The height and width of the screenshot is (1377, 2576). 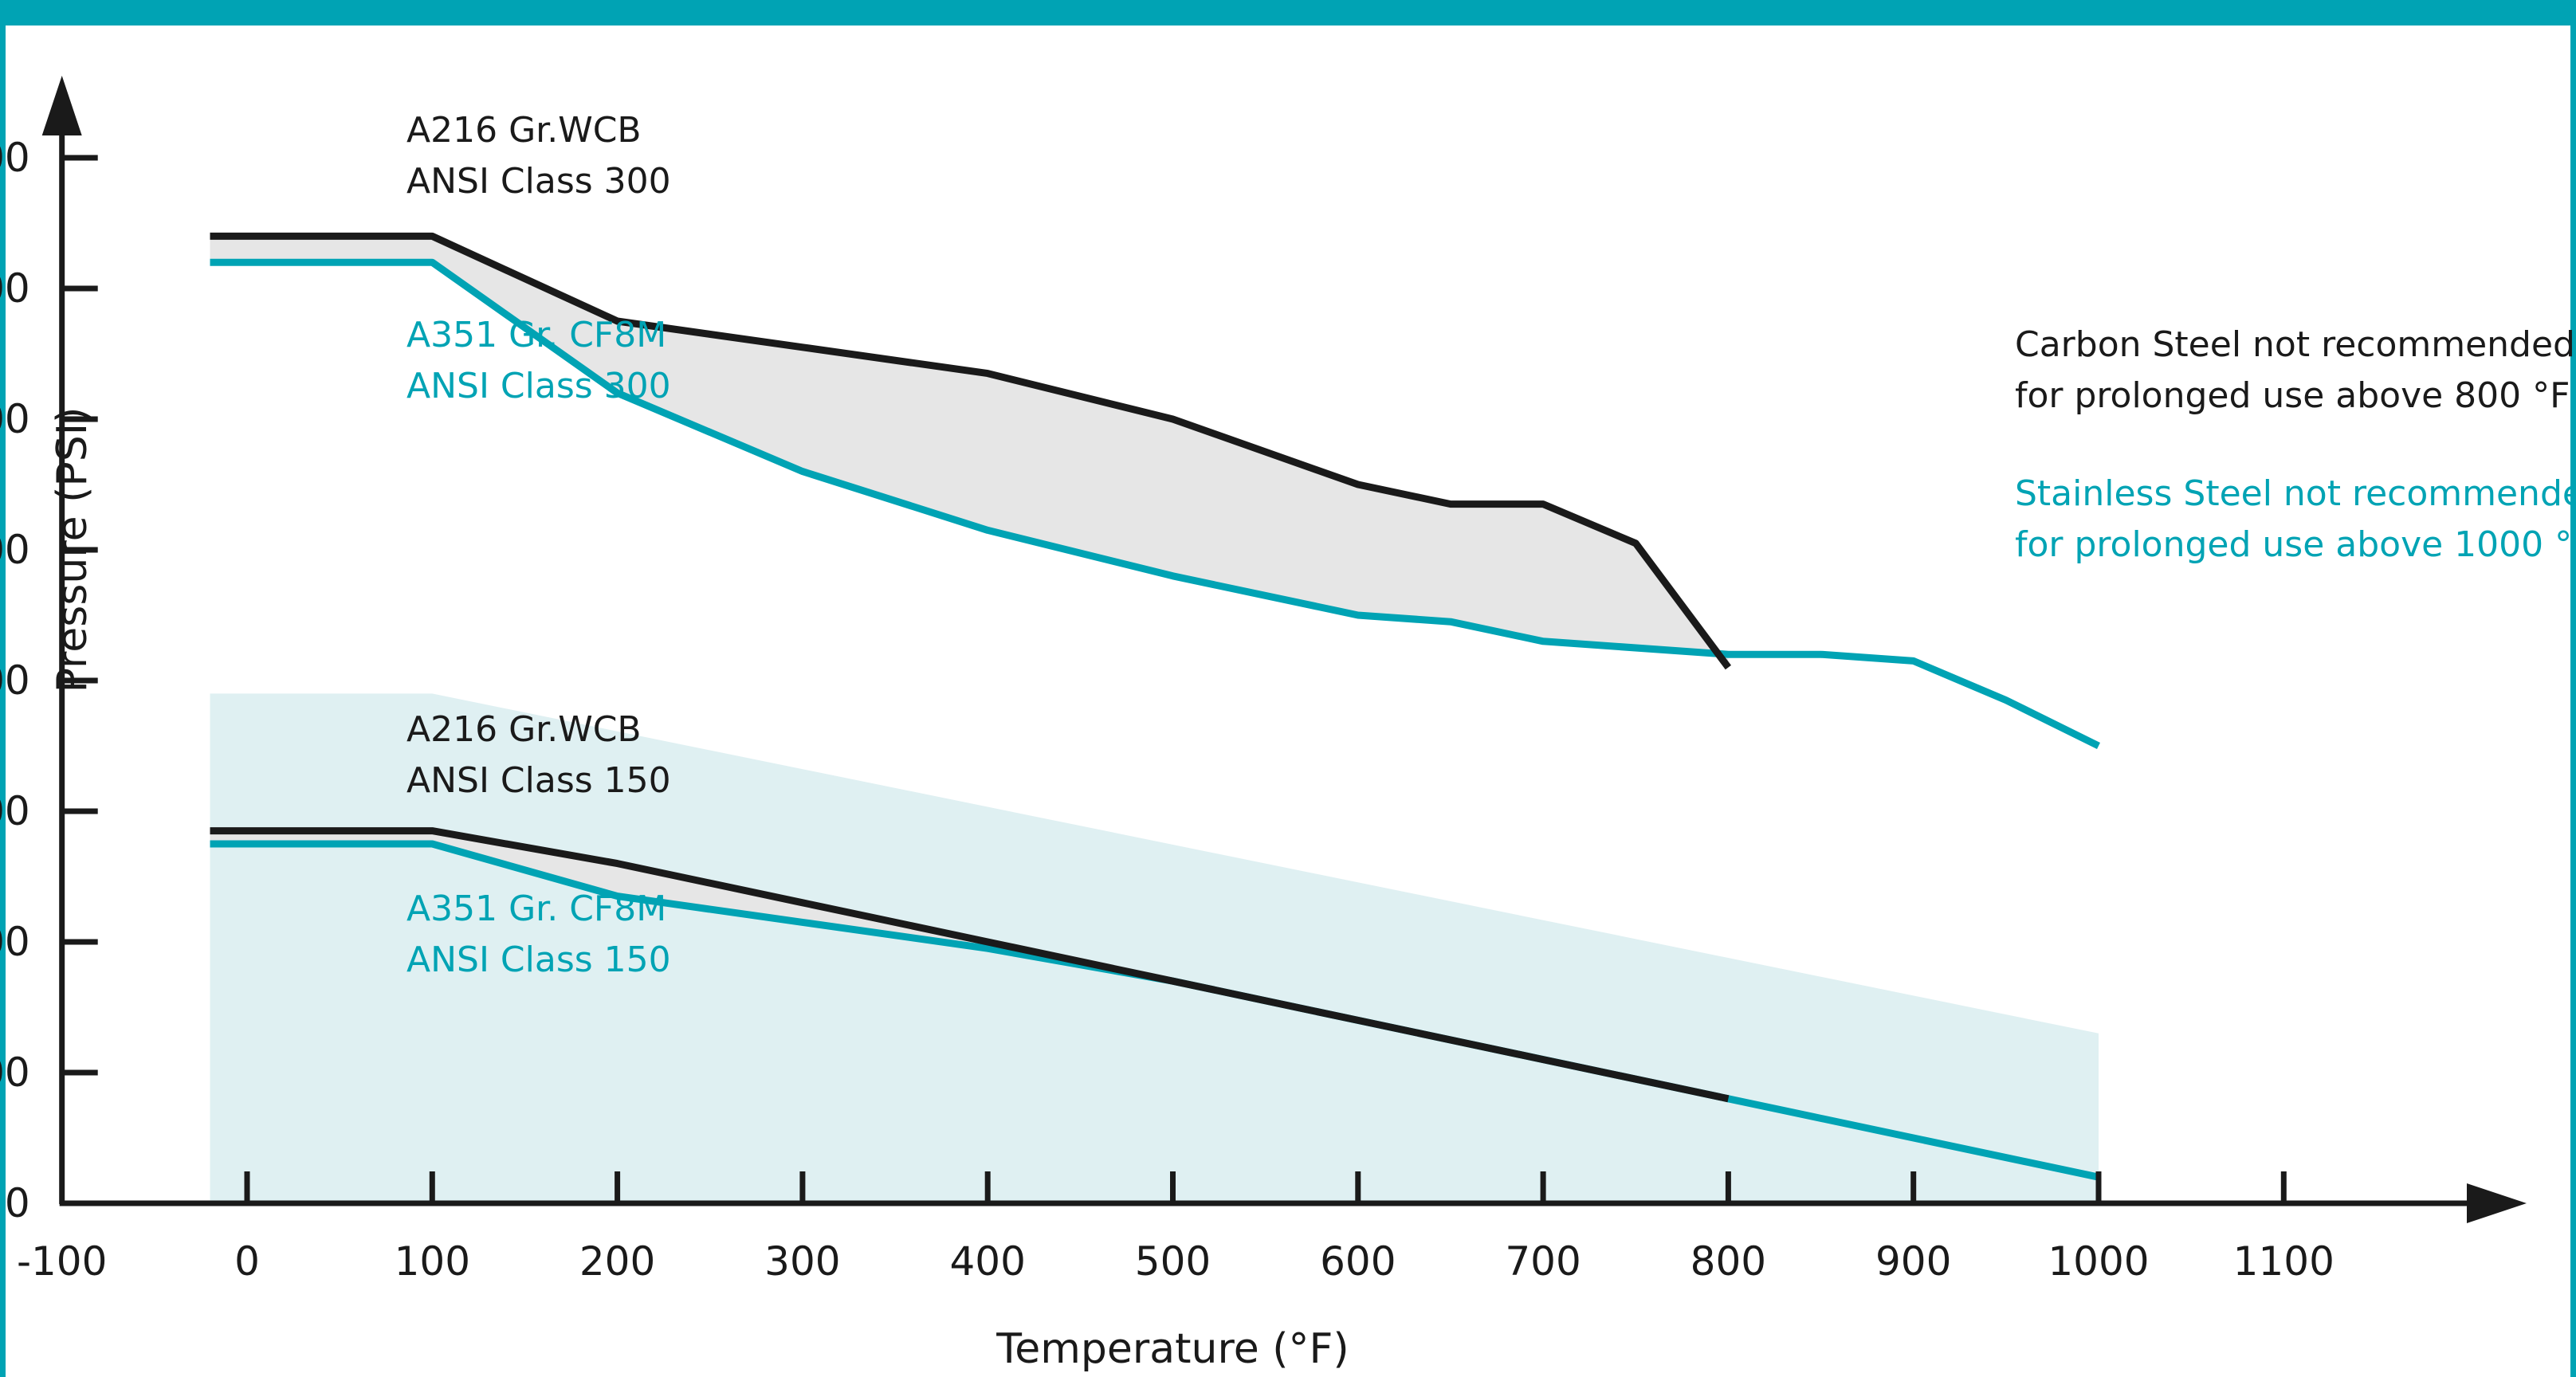 What do you see at coordinates (1543, 1261) in the screenshot?
I see `x-tick-label: 700` at bounding box center [1543, 1261].